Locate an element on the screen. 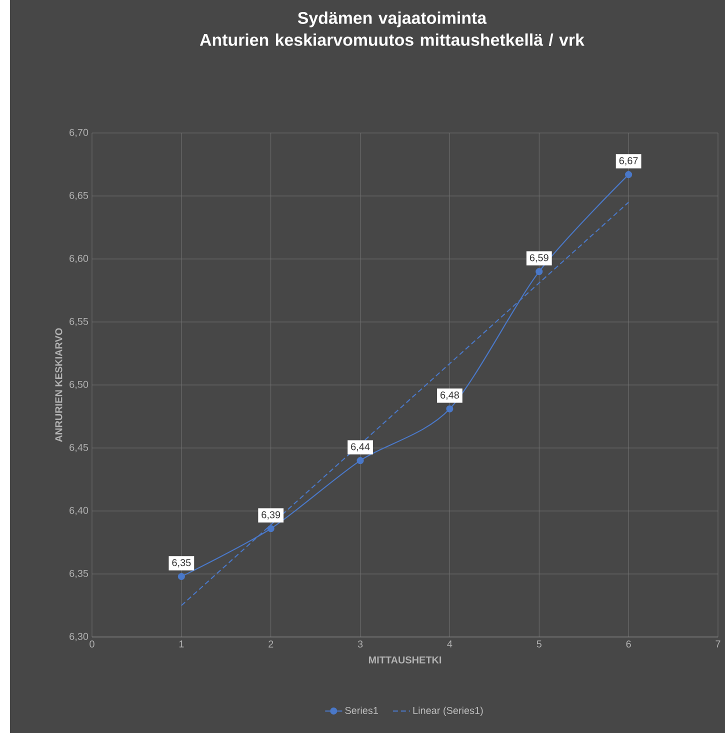 The image size is (725, 733). data-label: 6,59 is located at coordinates (539, 258).